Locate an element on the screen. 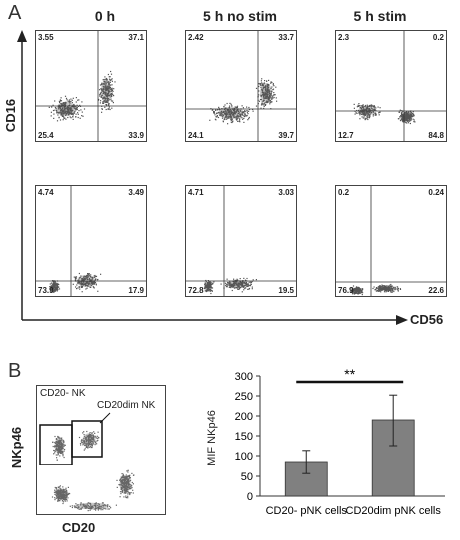  quadrant-value-upper-right: 37.1 is located at coordinates (136, 37).